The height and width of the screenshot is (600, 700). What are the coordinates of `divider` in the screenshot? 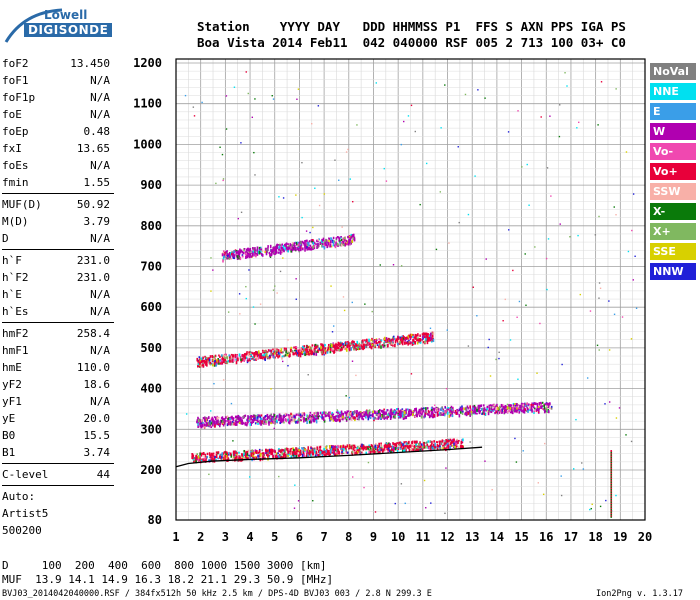 It's located at (58, 322).